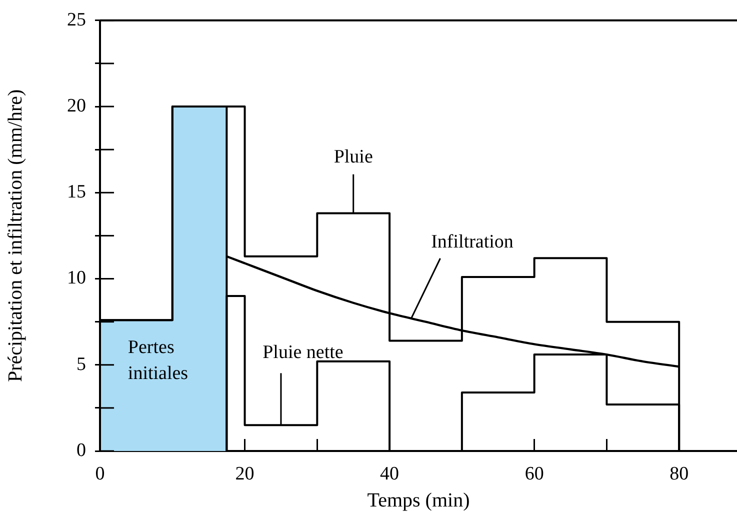 The height and width of the screenshot is (517, 737). What do you see at coordinates (353, 157) in the screenshot?
I see `annotation: Pluie` at bounding box center [353, 157].